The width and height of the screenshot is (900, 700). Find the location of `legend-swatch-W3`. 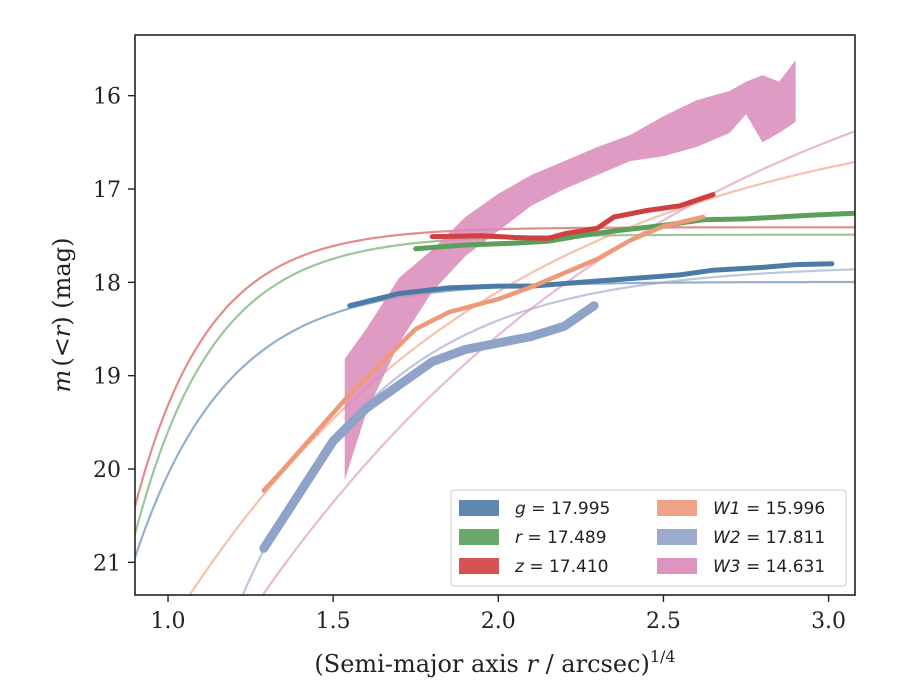

legend-swatch-W3 is located at coordinates (677, 566).